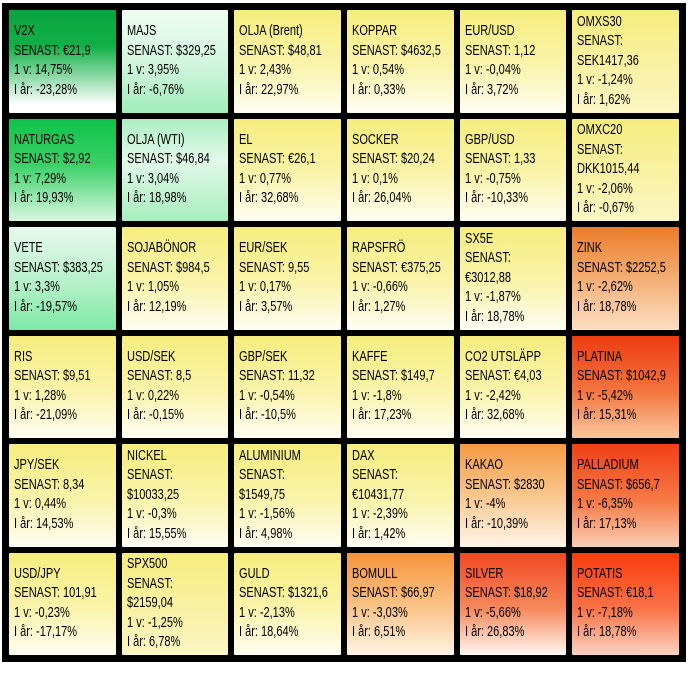 Image resolution: width=688 pixels, height=673 pixels. Describe the element at coordinates (287, 169) in the screenshot. I see `heatmap-cell: EL SENAST: €26,1 1 v: 0,77% I år: 32,68%` at that location.